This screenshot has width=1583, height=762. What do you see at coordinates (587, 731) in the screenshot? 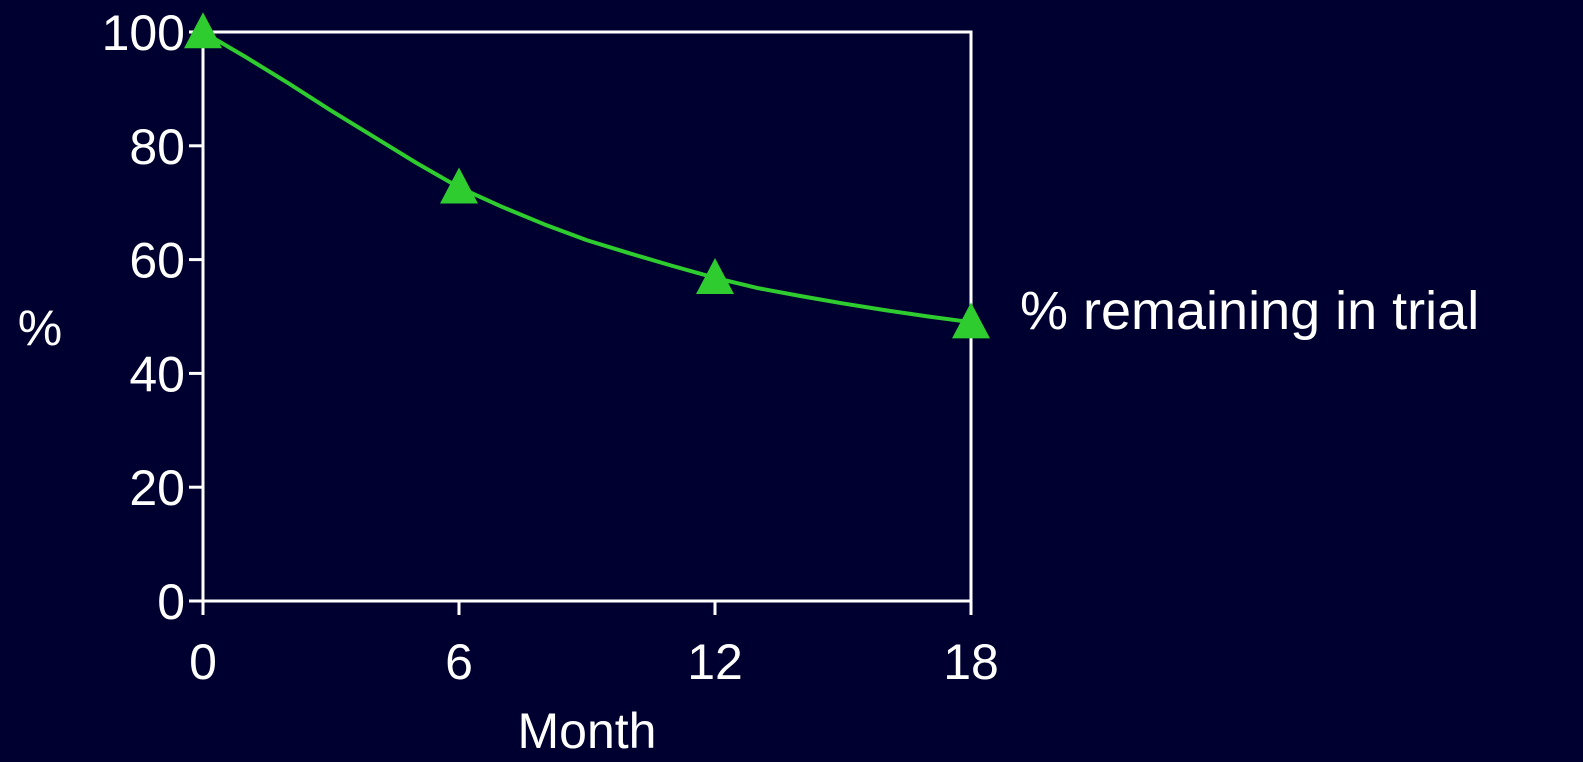
I see `x-axis-label: Month` at bounding box center [587, 731].